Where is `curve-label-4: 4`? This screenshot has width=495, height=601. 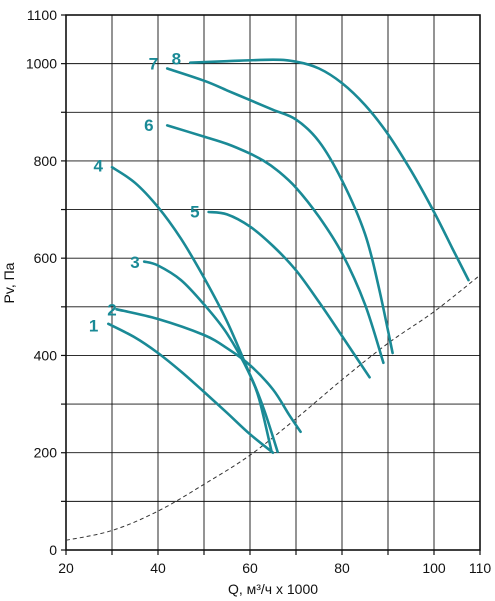 curve-label-4: 4 is located at coordinates (98, 165).